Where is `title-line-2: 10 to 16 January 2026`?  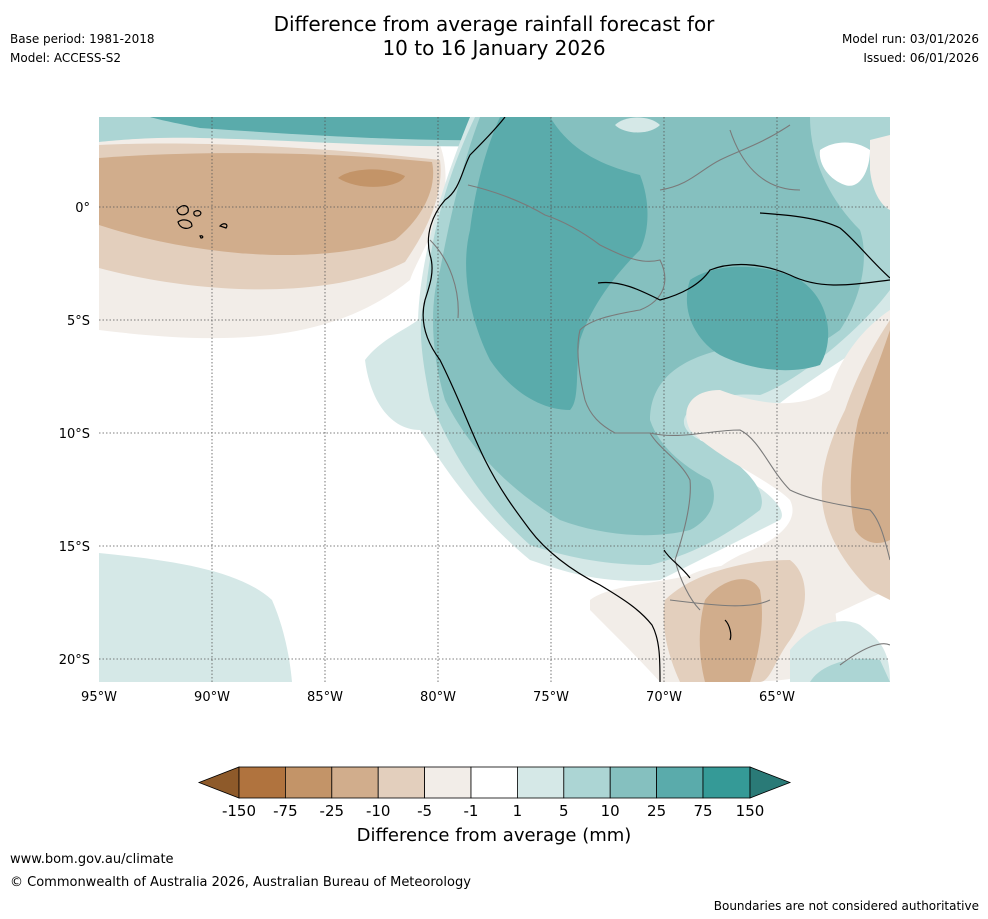
title-line-2: 10 to 16 January 2026 is located at coordinates (494, 48).